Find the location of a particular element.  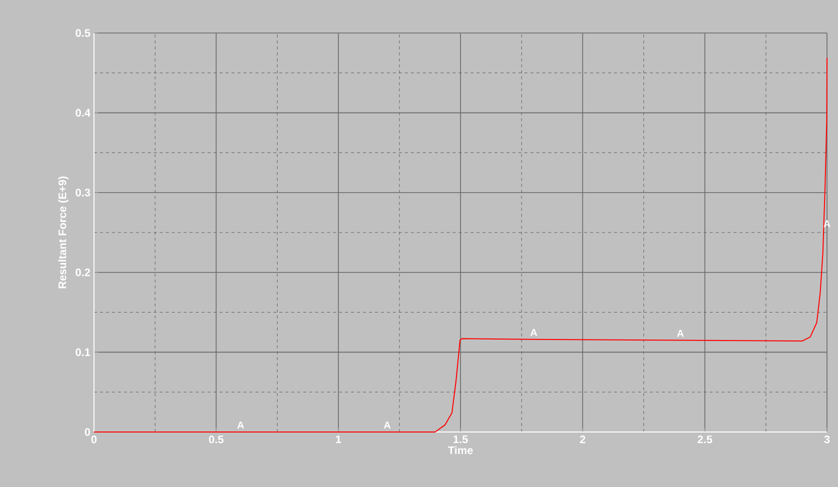

y-axis-title: Resultant Force (E+9) is located at coordinates (63, 232).